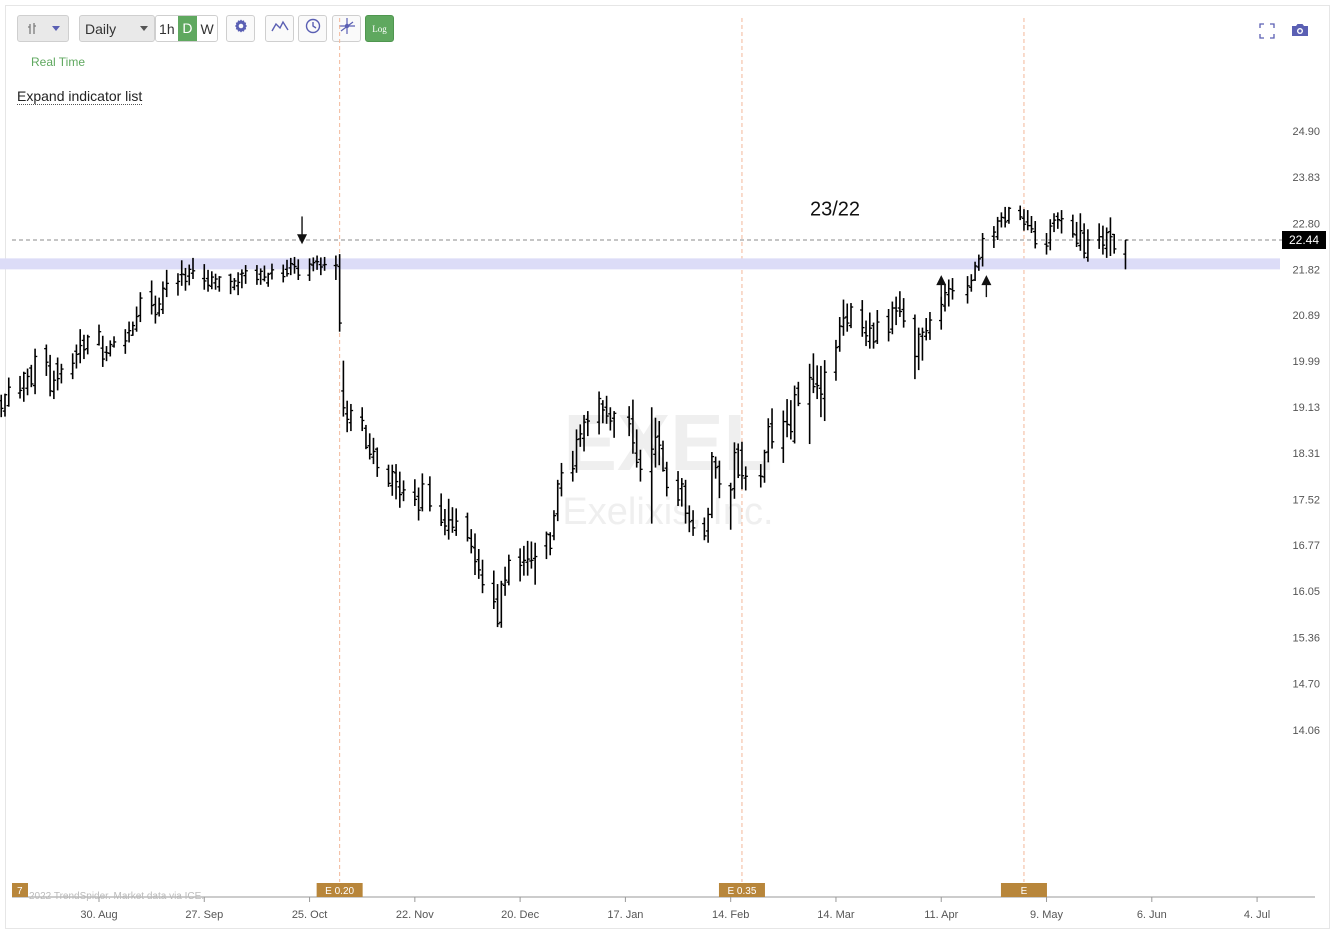  Describe the element at coordinates (56, 28) in the screenshot. I see `chevron-down-icon` at that location.